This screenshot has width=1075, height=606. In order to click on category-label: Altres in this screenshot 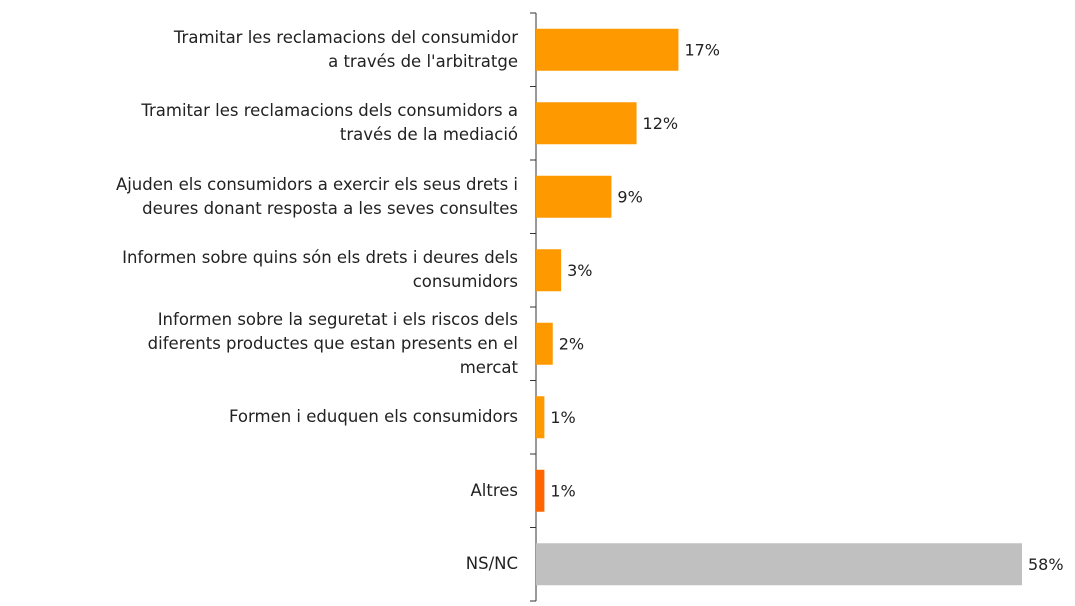, I will do `click(494, 490)`.